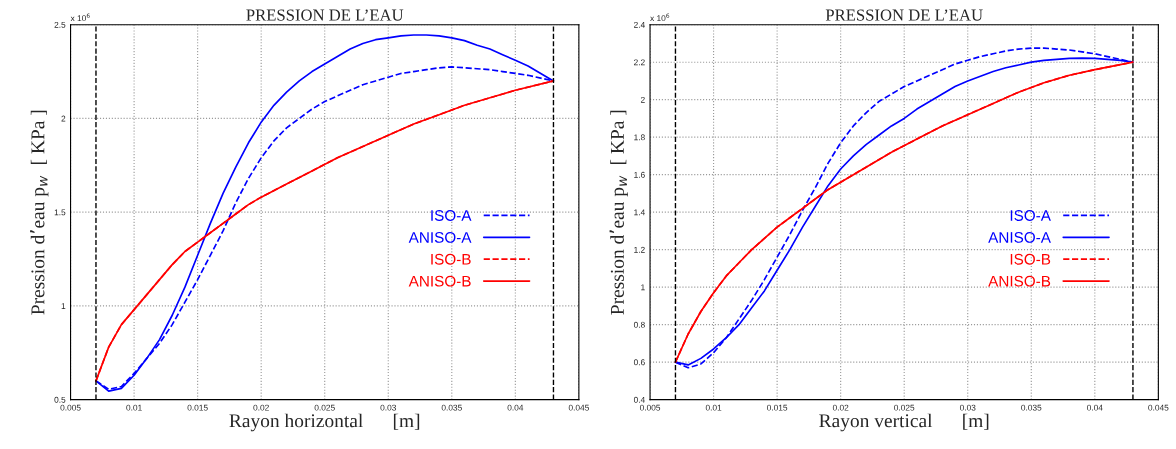 This screenshot has width=1176, height=449. Describe the element at coordinates (639, 24) in the screenshot. I see `y-tick-label: 2.4` at that location.